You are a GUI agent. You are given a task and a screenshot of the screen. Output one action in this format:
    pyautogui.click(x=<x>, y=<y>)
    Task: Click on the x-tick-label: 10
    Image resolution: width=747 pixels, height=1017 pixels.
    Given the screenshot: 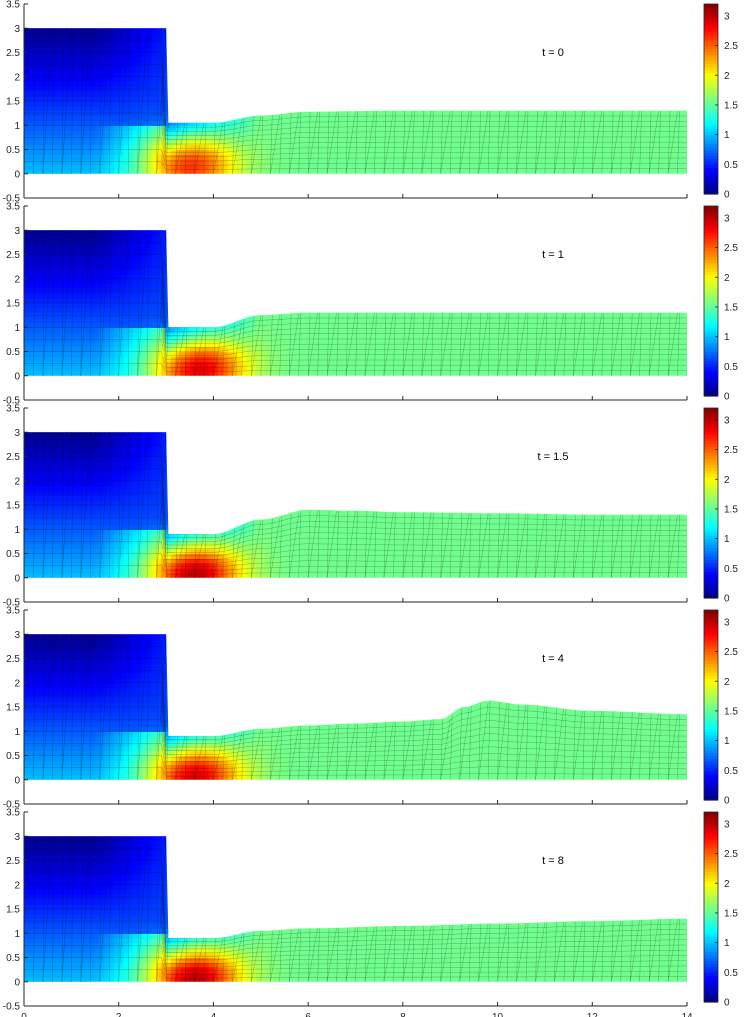 What is the action you would take?
    pyautogui.click(x=498, y=1014)
    